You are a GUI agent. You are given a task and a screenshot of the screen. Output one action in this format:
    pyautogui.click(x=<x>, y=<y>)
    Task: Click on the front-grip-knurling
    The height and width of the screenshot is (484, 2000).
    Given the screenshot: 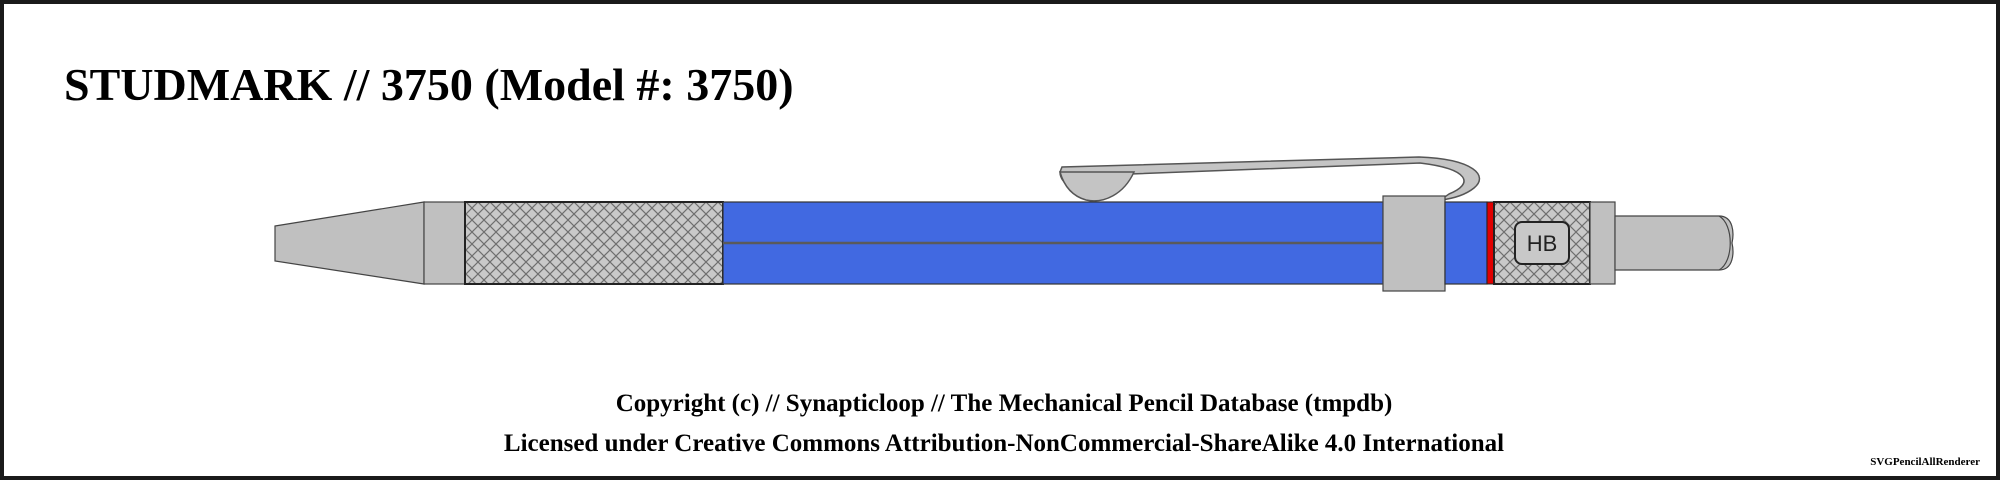 What is the action you would take?
    pyautogui.click(x=594, y=243)
    